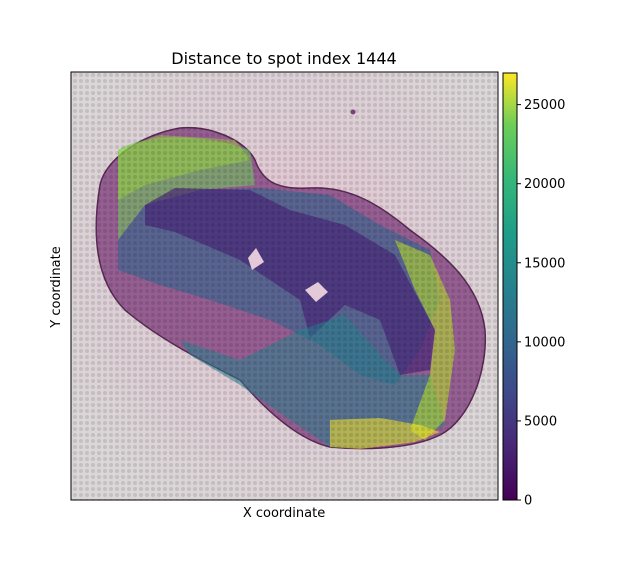 Image resolution: width=620 pixels, height=570 pixels. Describe the element at coordinates (540, 421) in the screenshot. I see `colorbar-tick-label: 5000` at that location.